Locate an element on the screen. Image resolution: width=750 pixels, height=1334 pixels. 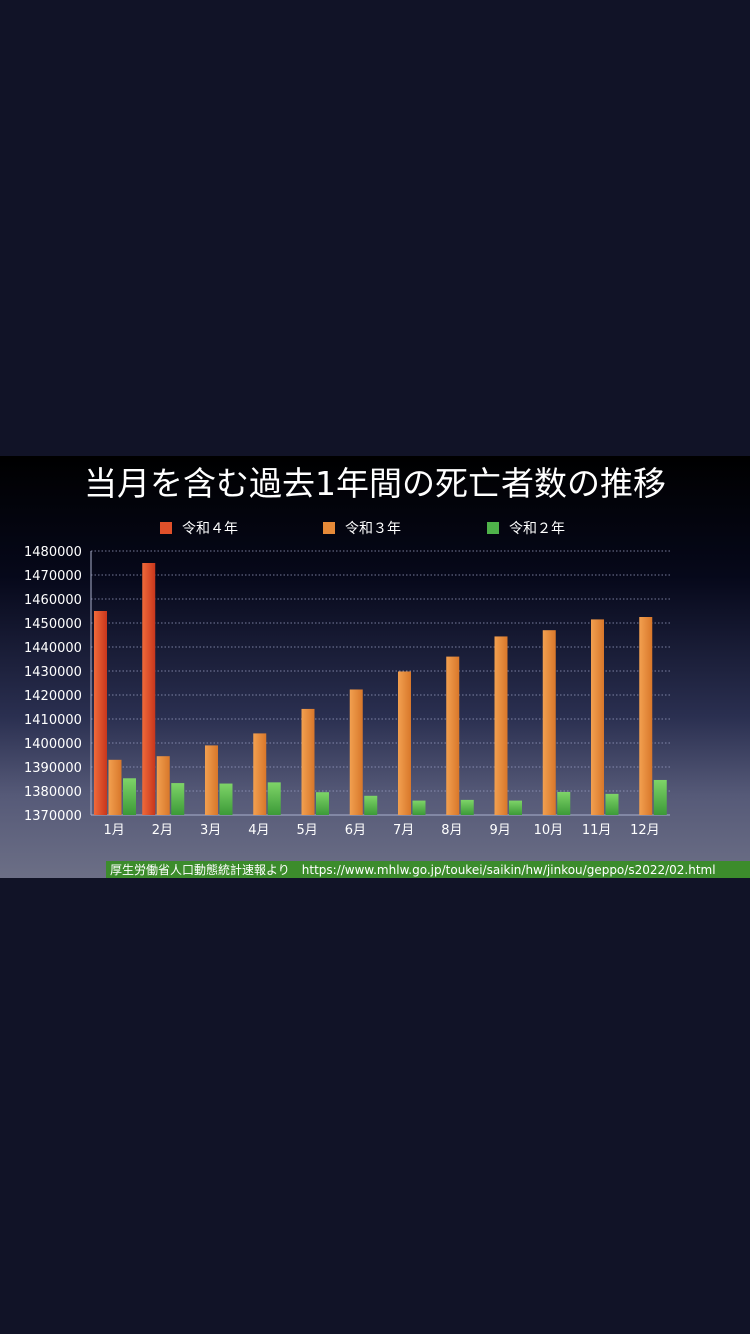
y-tick-label: 1410000 is located at coordinates (53, 720).